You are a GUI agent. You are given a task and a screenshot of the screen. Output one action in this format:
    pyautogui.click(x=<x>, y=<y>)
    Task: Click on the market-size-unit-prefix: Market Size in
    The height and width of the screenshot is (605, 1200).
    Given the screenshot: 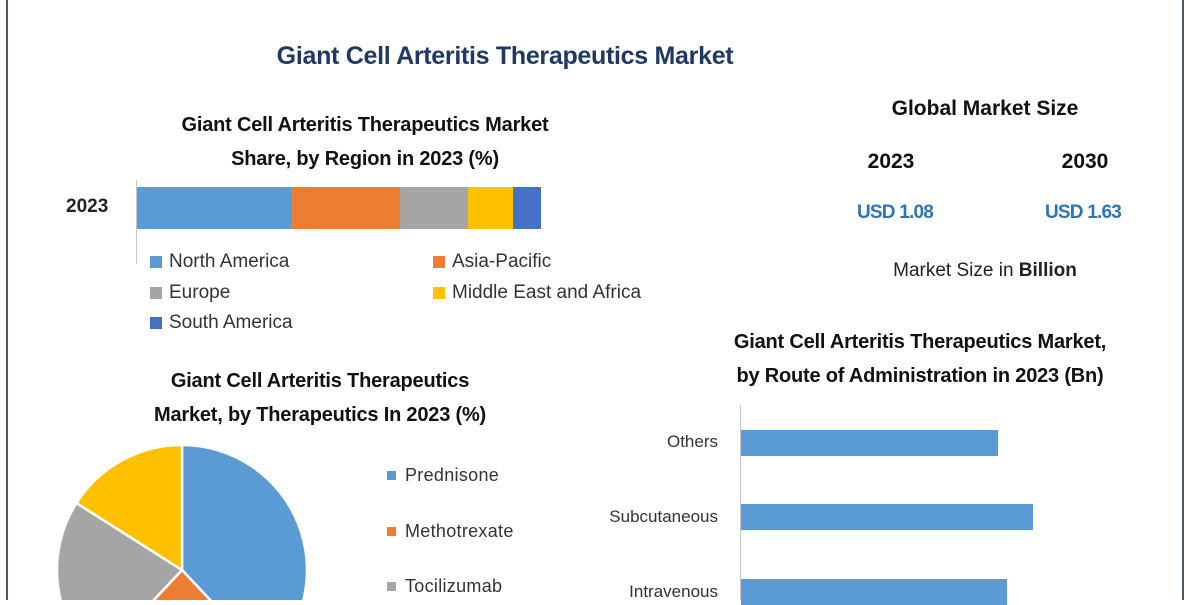 What is the action you would take?
    pyautogui.click(x=956, y=270)
    